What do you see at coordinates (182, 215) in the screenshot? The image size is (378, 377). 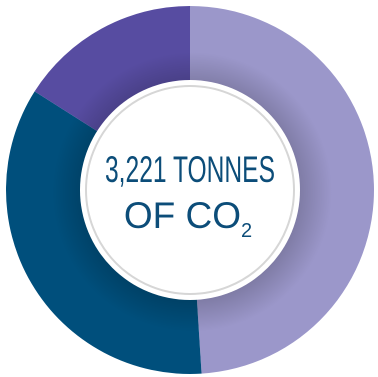 I see `center-label-co: OF CO` at bounding box center [182, 215].